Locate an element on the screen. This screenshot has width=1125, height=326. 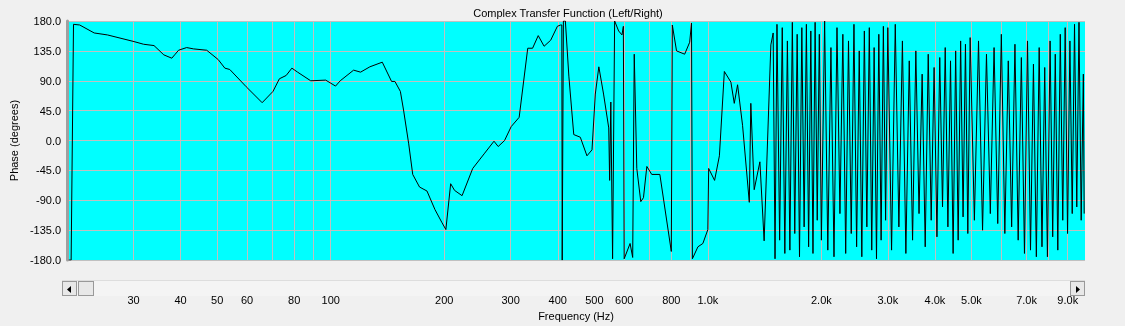
y-tick-label: 45.0 is located at coordinates (50, 110).